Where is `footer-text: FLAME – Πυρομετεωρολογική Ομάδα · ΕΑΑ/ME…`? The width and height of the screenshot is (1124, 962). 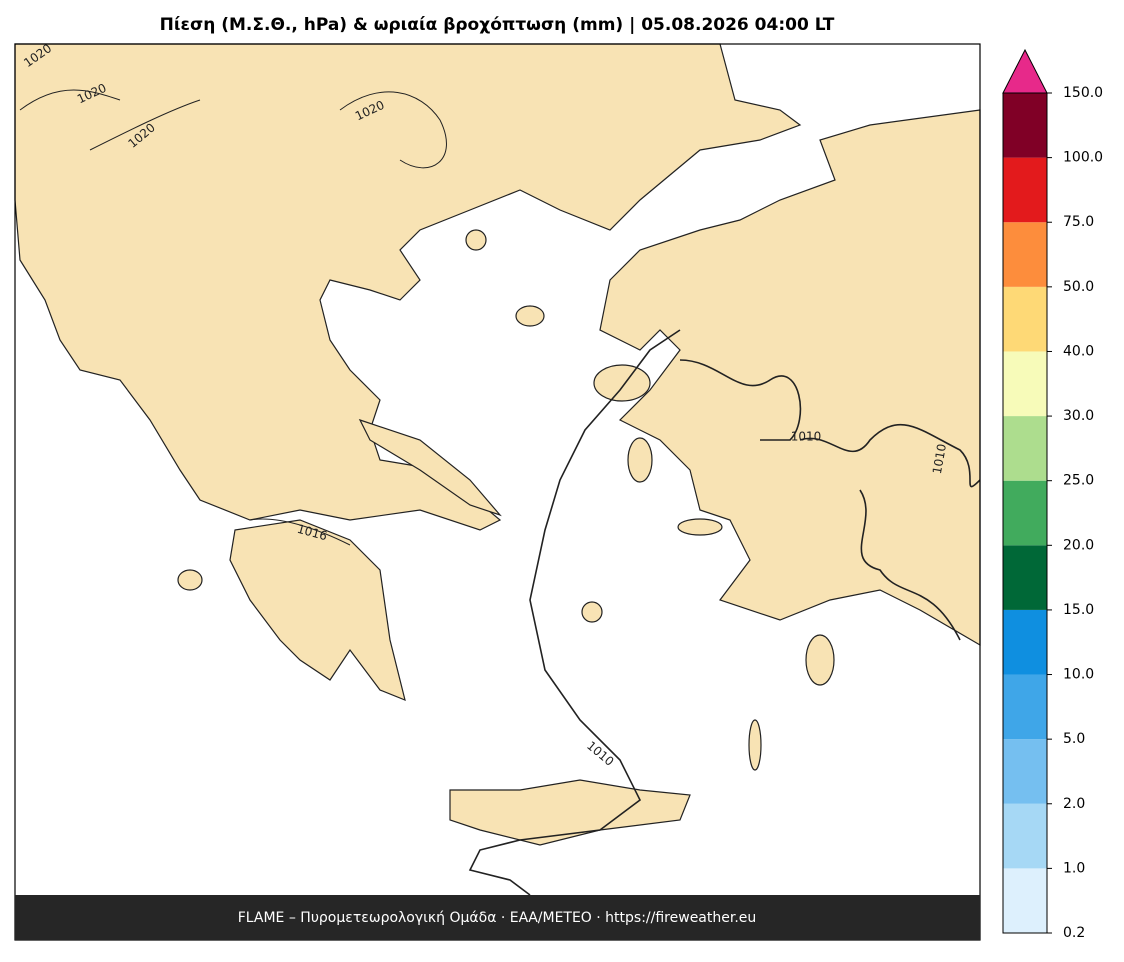
footer-text: FLAME – Πυρομετεωρολογική Ομάδα · ΕΑΑ/ME… is located at coordinates (497, 918).